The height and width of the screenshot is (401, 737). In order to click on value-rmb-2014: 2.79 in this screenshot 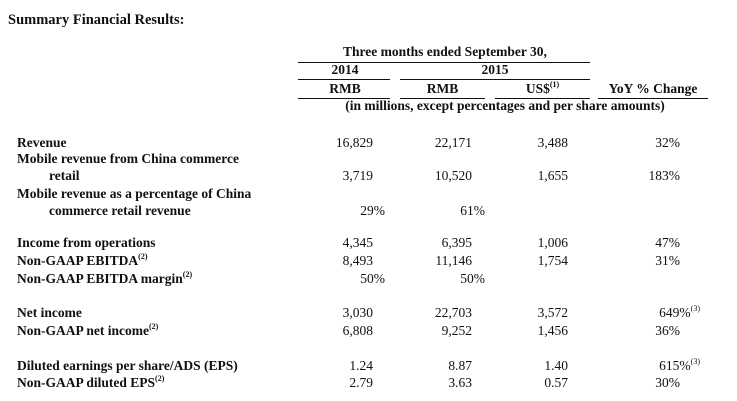, I will do `click(361, 382)`.